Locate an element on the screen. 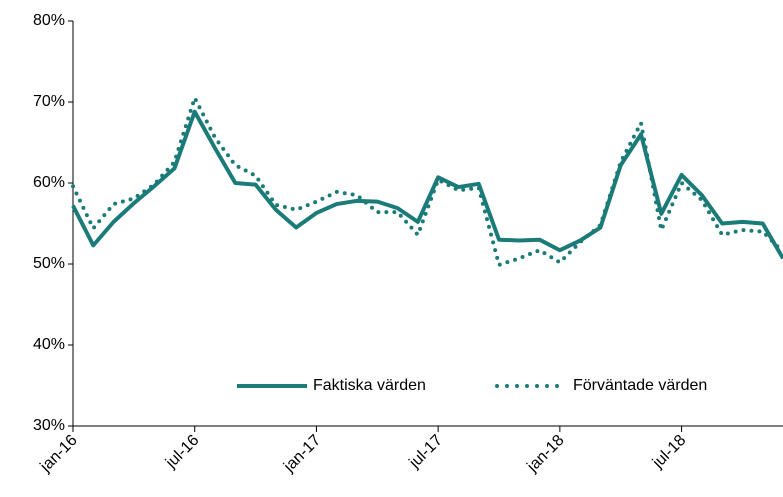 This screenshot has width=783, height=497. x-tick-label: jul-16 is located at coordinates (182, 452).